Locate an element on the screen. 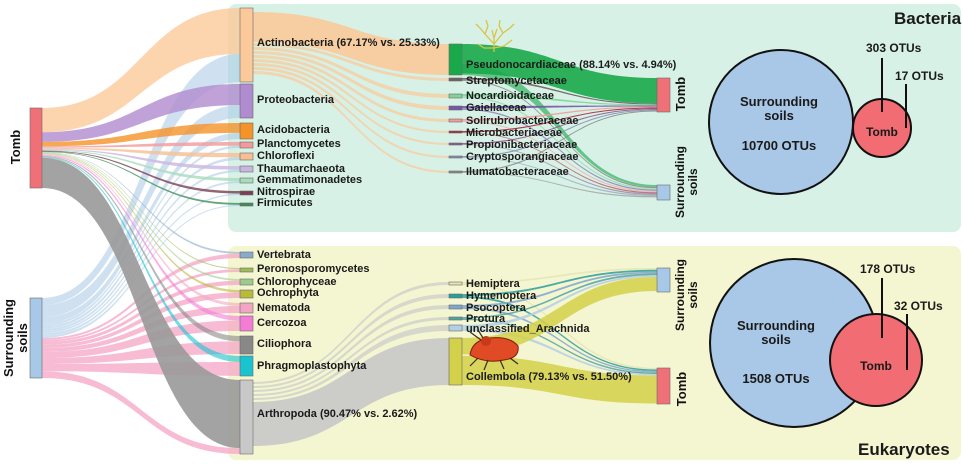 This screenshot has width=963, height=464. bacteria-venn-tomb-label: Tomb is located at coordinates (882, 132).